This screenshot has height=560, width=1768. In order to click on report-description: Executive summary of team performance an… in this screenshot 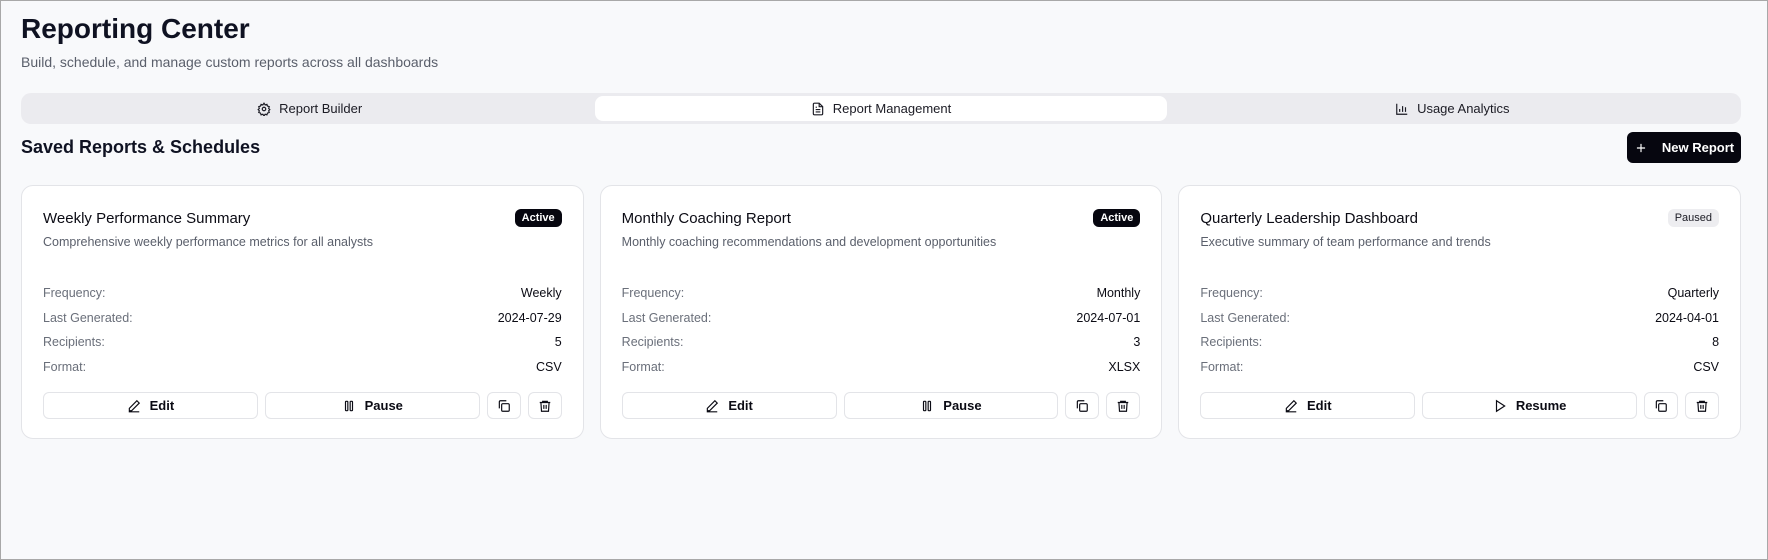, I will do `click(1345, 242)`.